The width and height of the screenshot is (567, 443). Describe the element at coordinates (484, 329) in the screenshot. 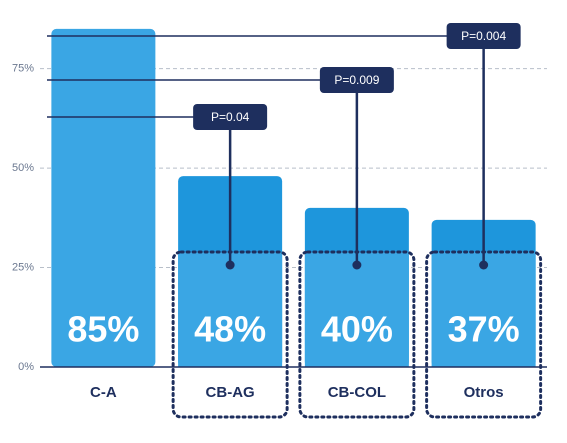

I see `value-label: 37%` at that location.